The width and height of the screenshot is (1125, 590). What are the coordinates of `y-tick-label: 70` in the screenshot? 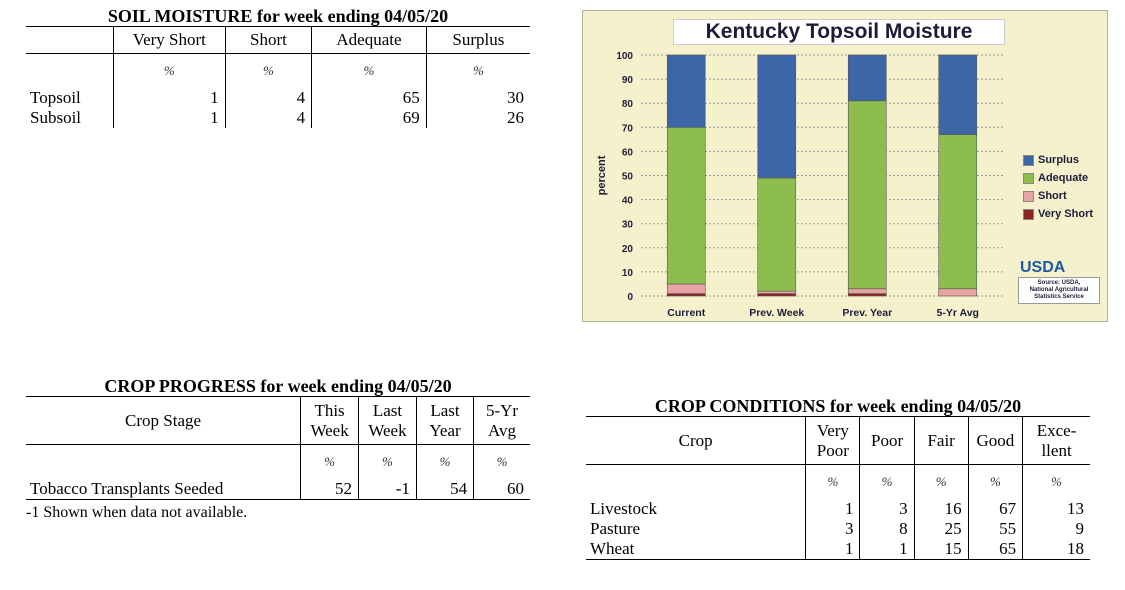 It's located at (628, 128).